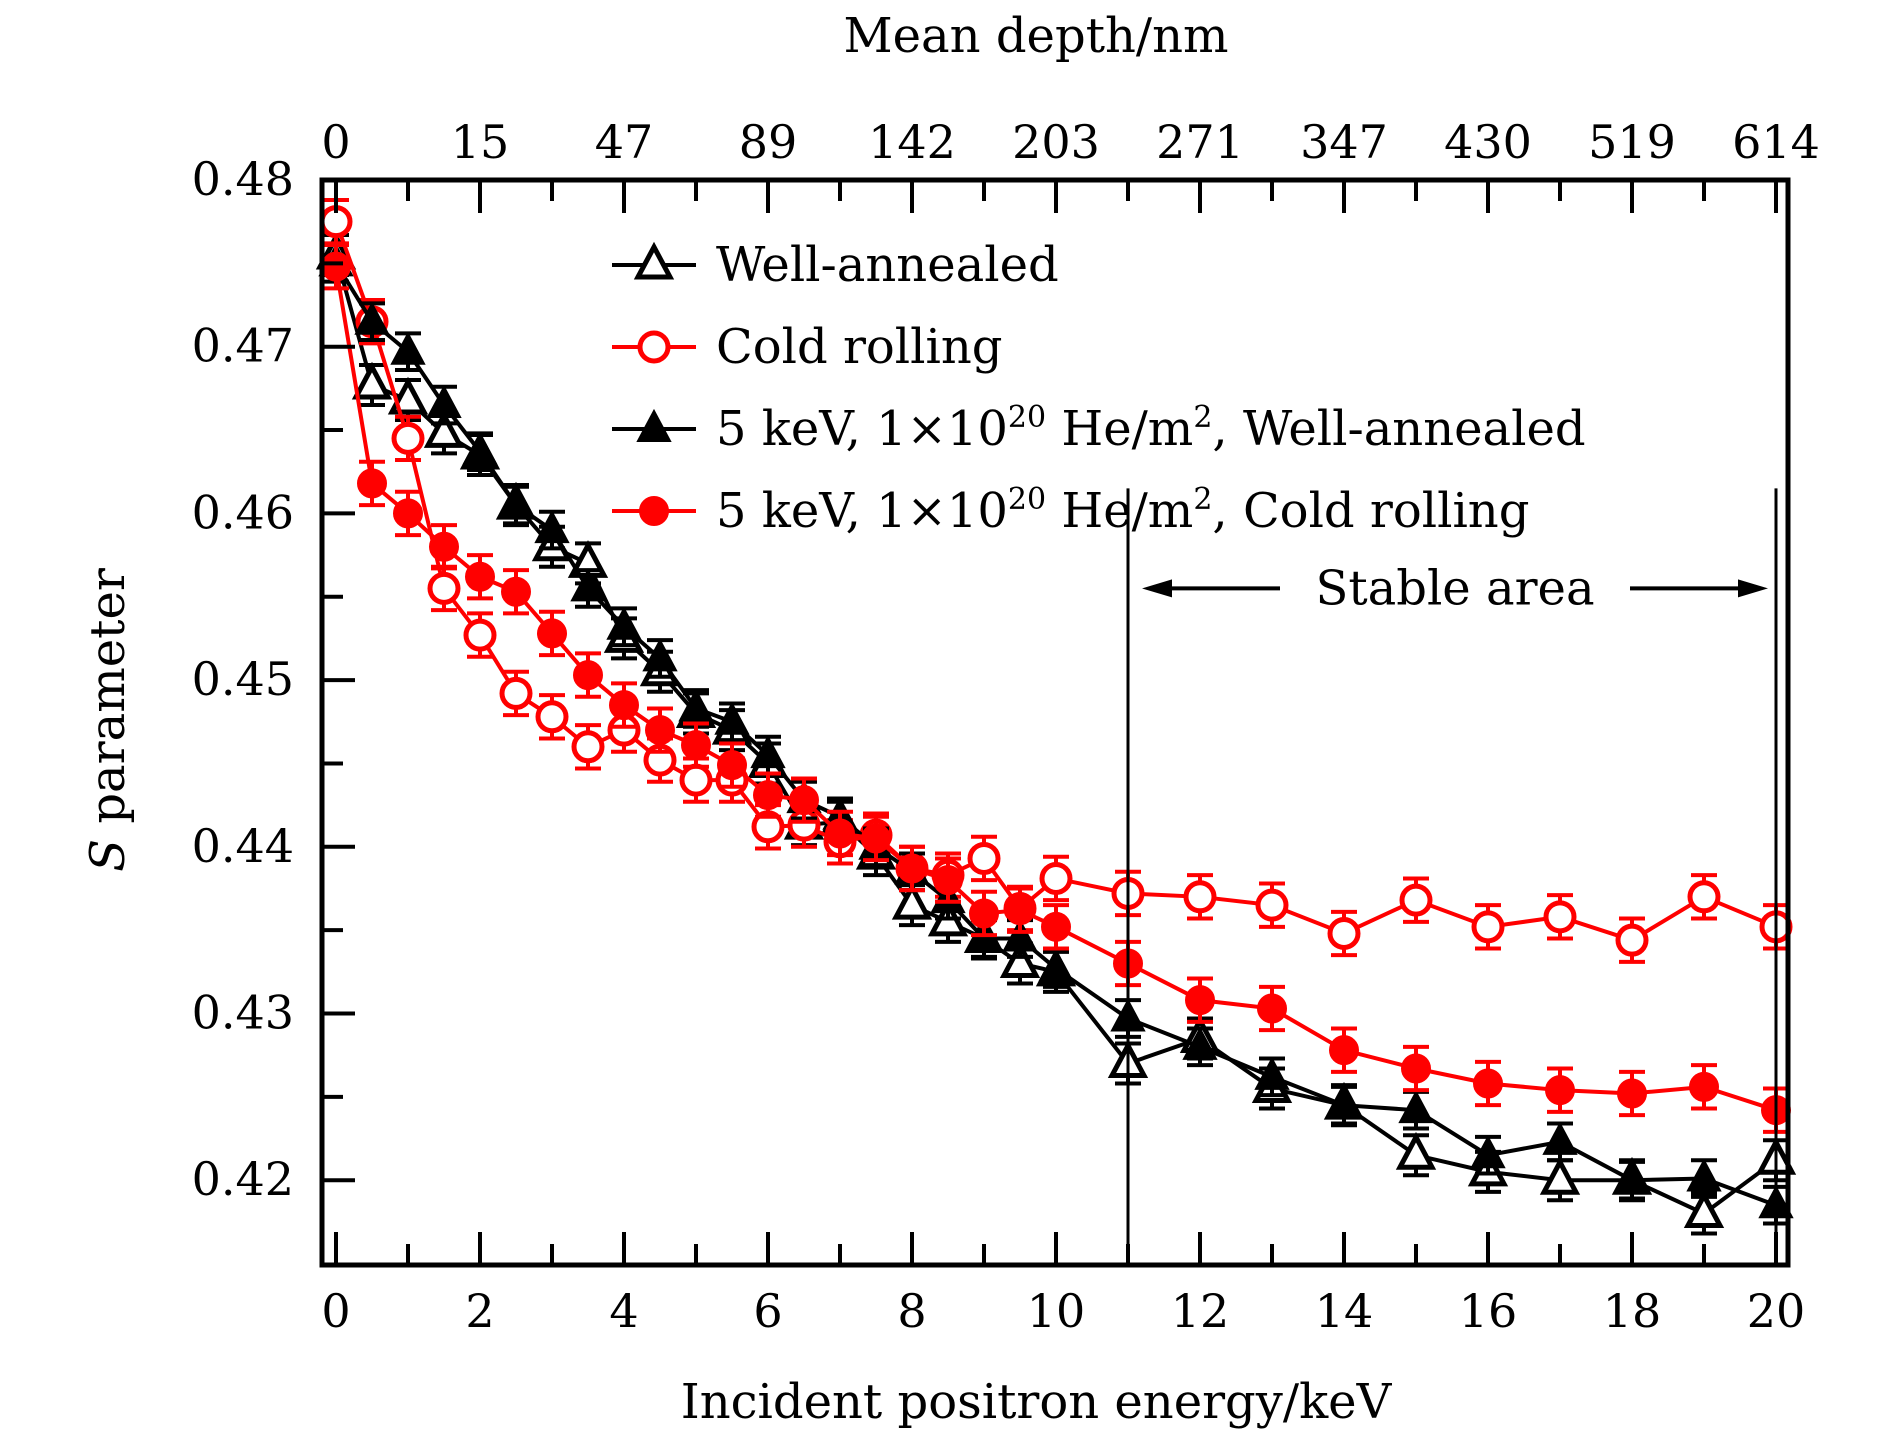 Image resolution: width=1890 pixels, height=1441 pixels. Describe the element at coordinates (243, 1179) in the screenshot. I see `y-tick-label: 0.42` at that location.